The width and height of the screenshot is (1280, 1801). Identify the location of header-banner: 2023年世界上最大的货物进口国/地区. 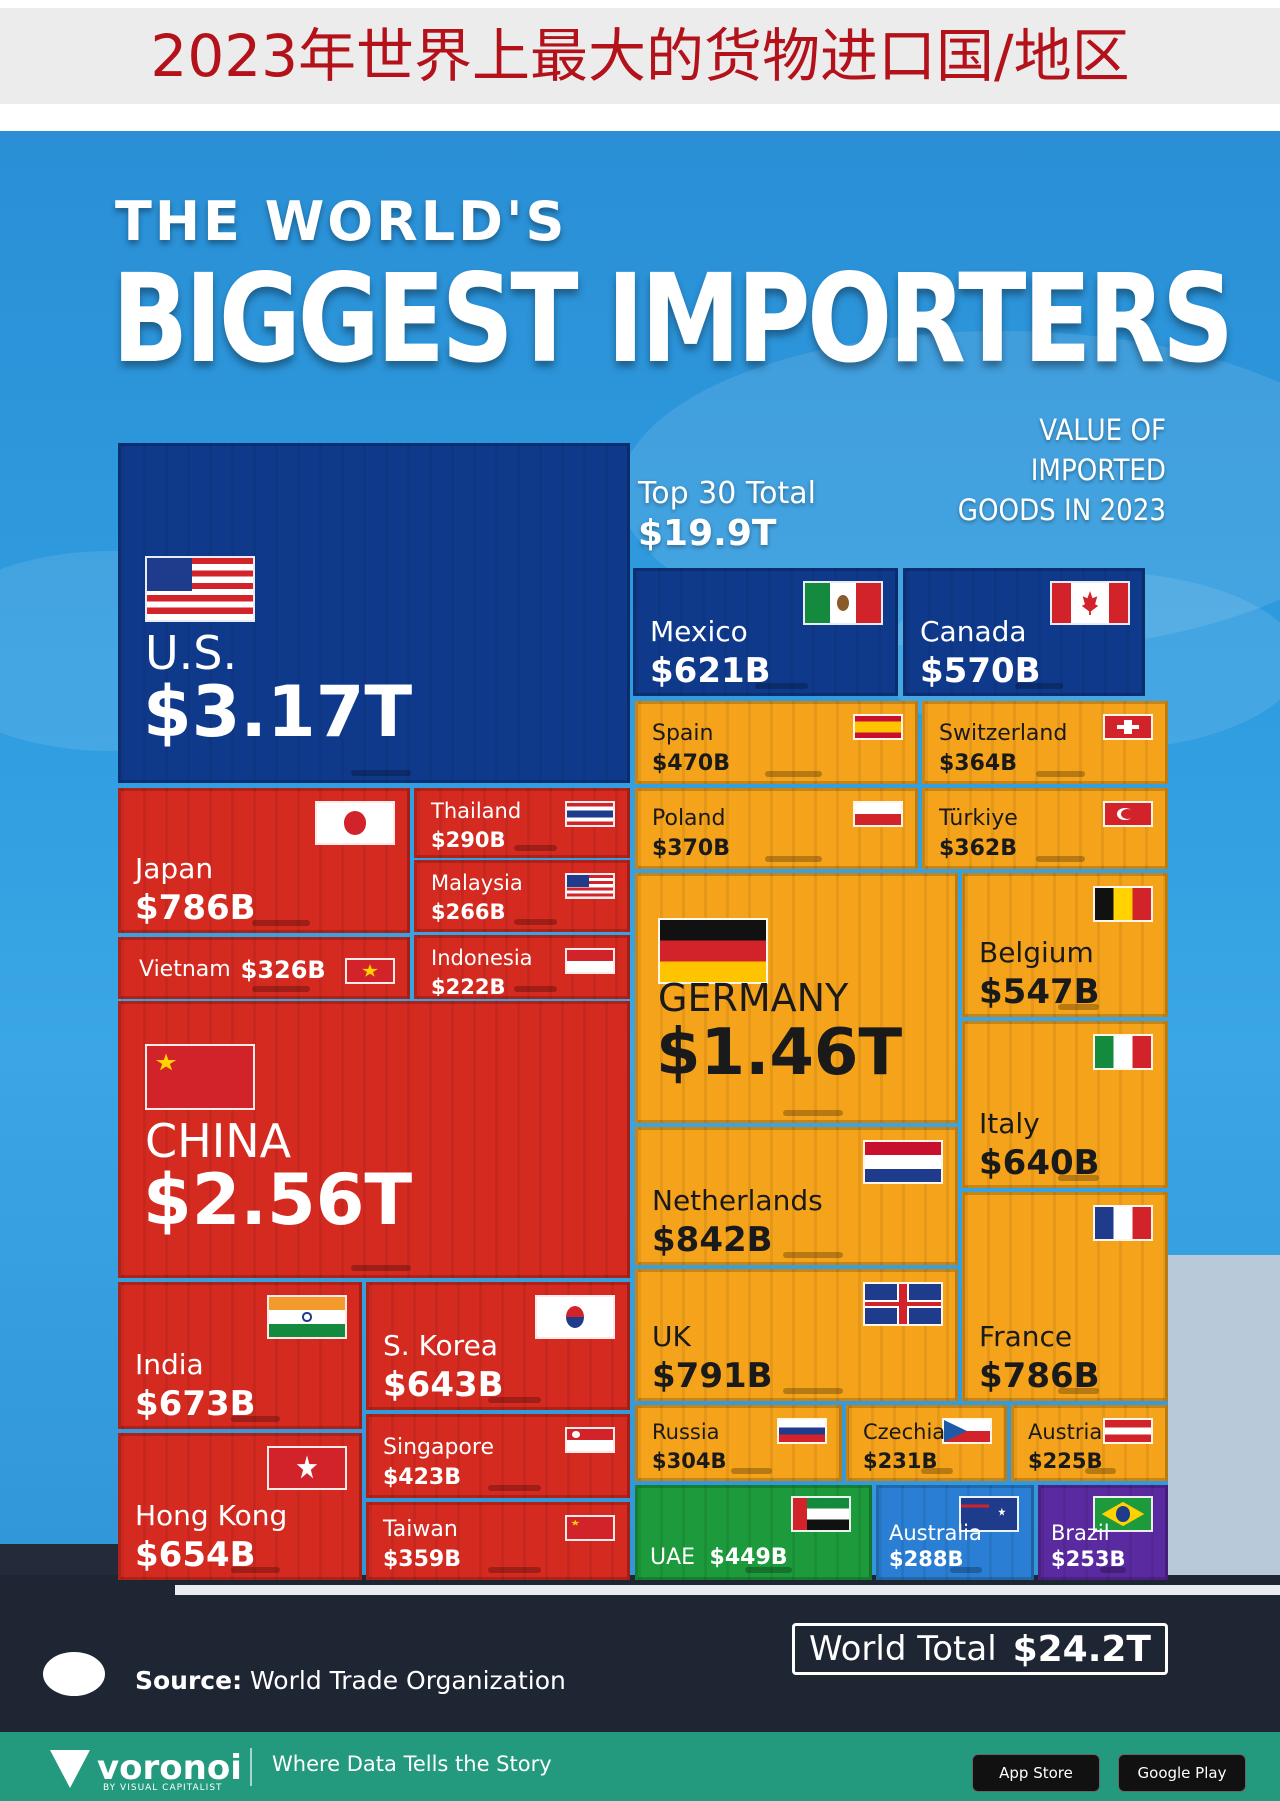
(640, 65).